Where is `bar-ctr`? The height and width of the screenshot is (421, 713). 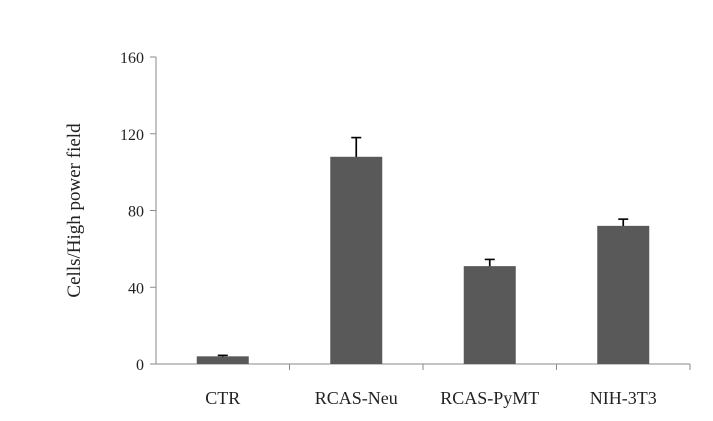 bar-ctr is located at coordinates (222, 360).